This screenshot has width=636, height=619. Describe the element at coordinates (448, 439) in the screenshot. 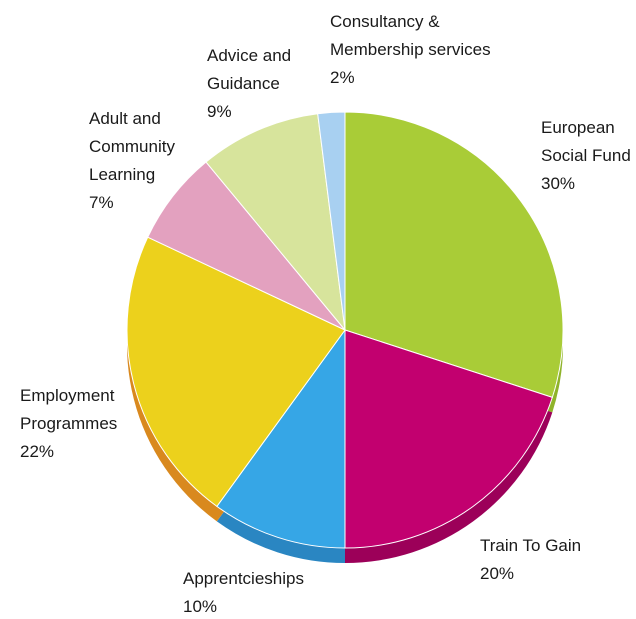

I see `slice-train-to-gain` at that location.